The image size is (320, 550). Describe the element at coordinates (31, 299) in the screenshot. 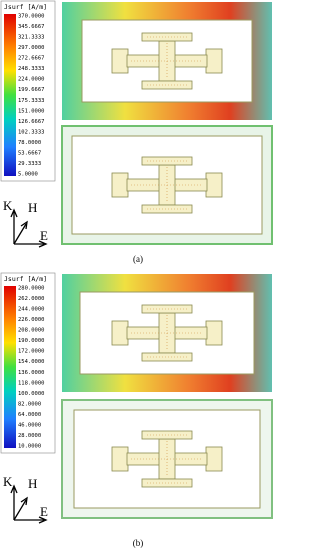

I see `legend-tick-label: 262.0000` at that location.